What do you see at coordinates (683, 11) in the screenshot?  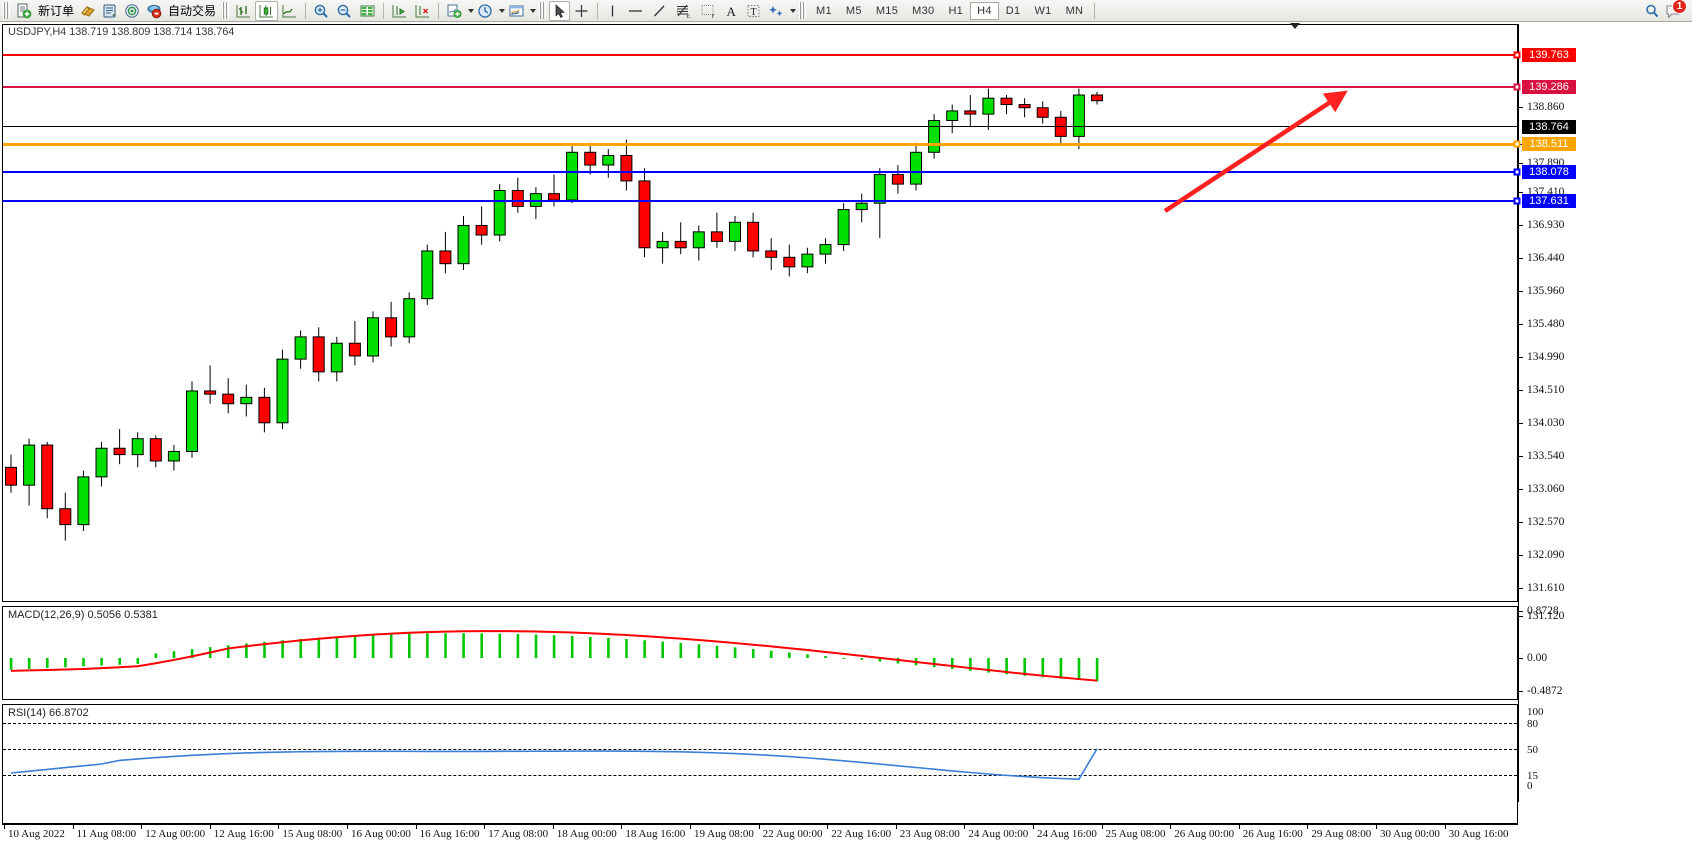 I see `fibonacci-icon: E` at bounding box center [683, 11].